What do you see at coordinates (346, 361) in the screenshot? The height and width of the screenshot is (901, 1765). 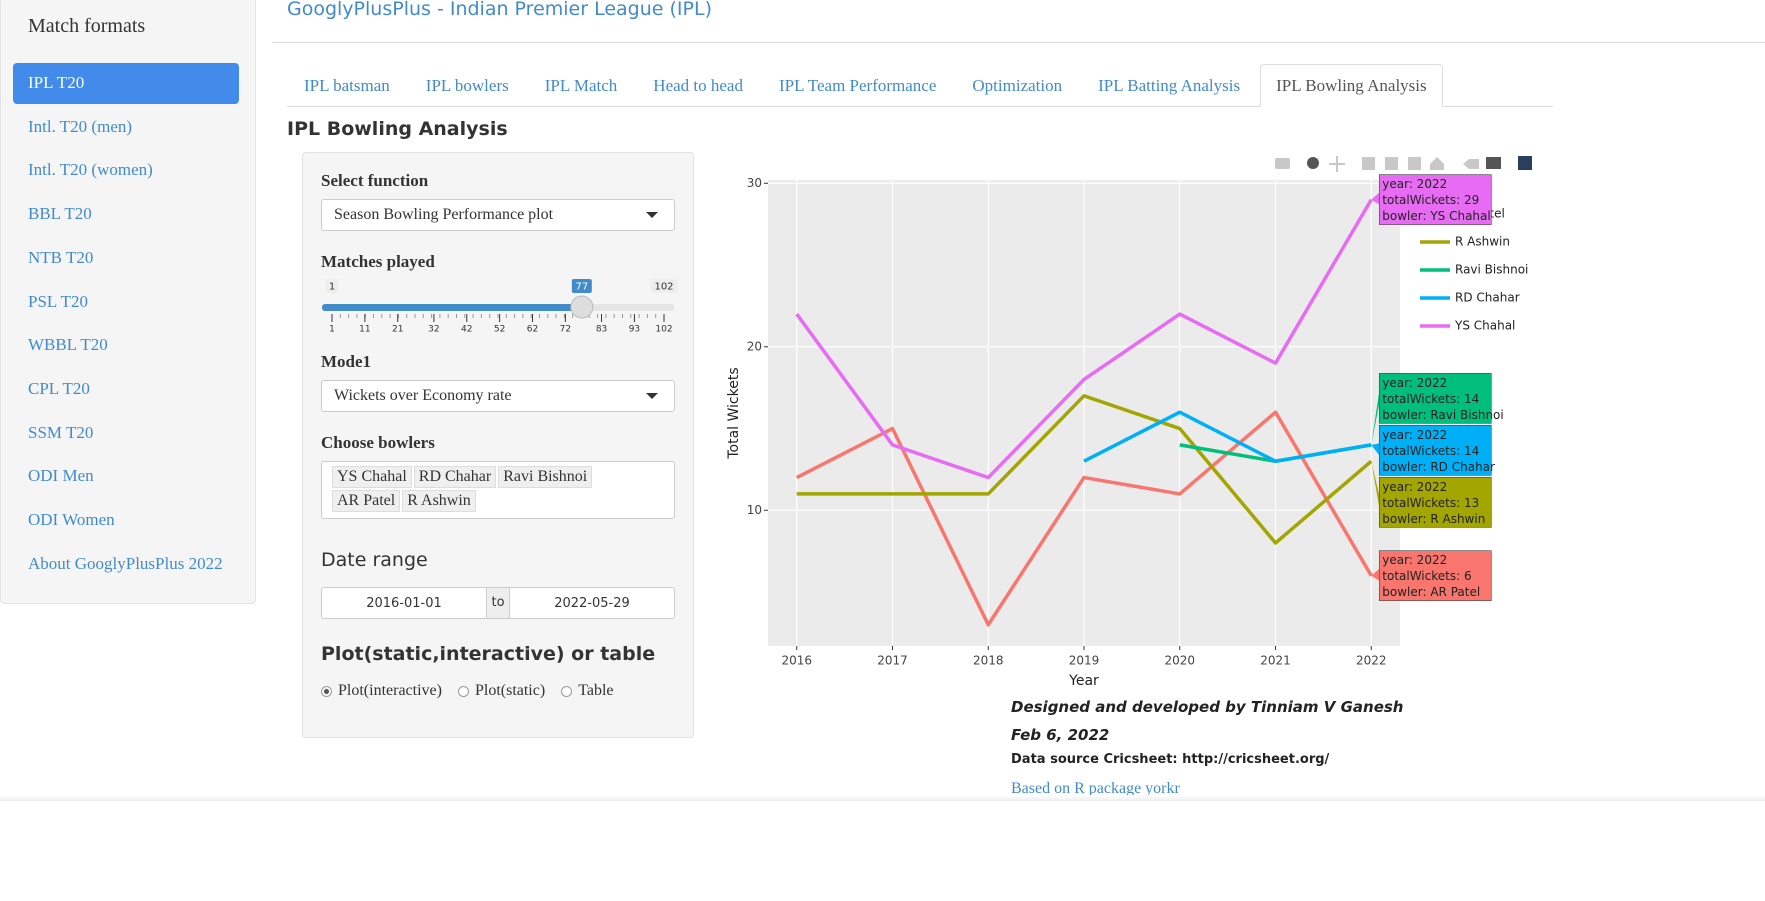 I see `control-label: Mode1` at bounding box center [346, 361].